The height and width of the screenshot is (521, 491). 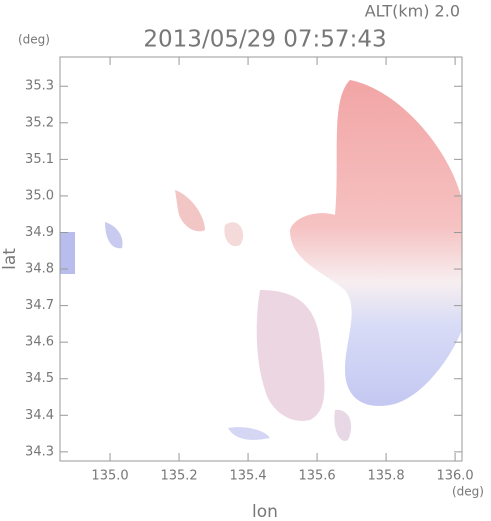 What do you see at coordinates (178, 476) in the screenshot?
I see `x-tick-label: 135.2` at bounding box center [178, 476].